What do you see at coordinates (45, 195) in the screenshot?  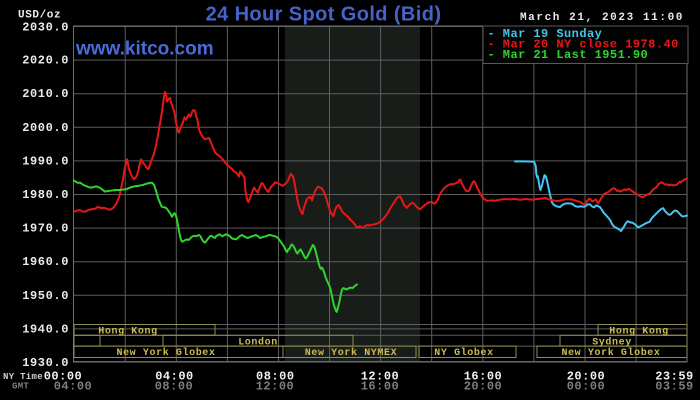 I see `svg-text: 1980.0` at bounding box center [45, 195].